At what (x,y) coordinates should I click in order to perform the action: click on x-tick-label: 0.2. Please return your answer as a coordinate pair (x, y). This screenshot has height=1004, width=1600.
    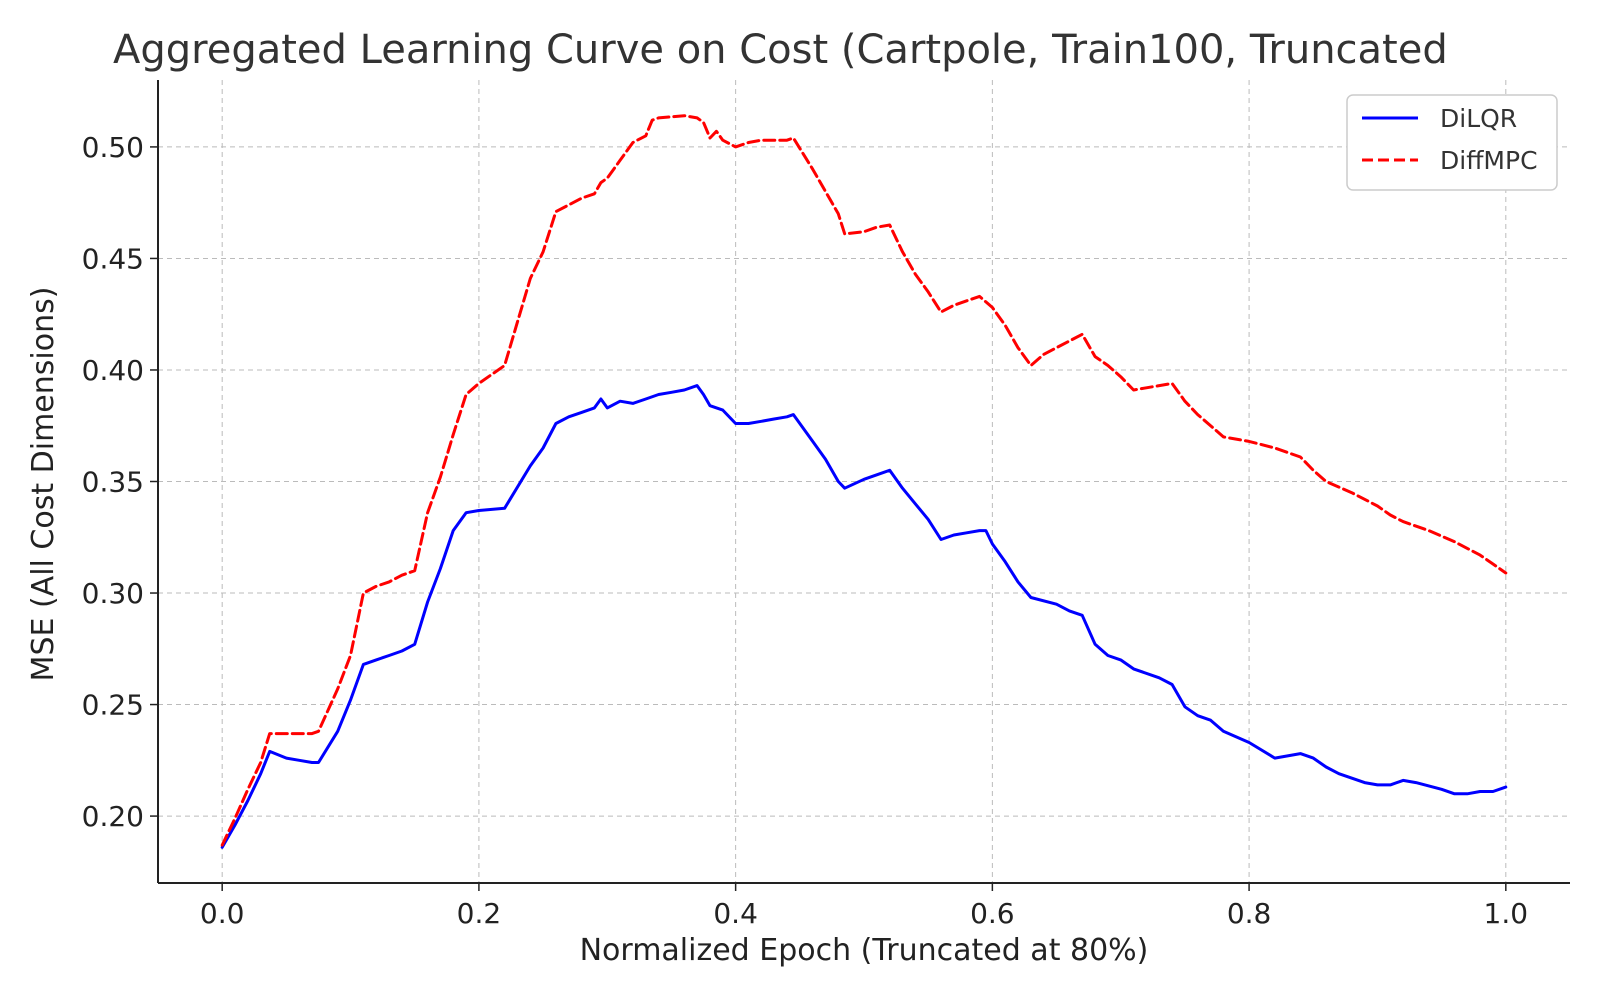
    Looking at the image, I should click on (479, 913).